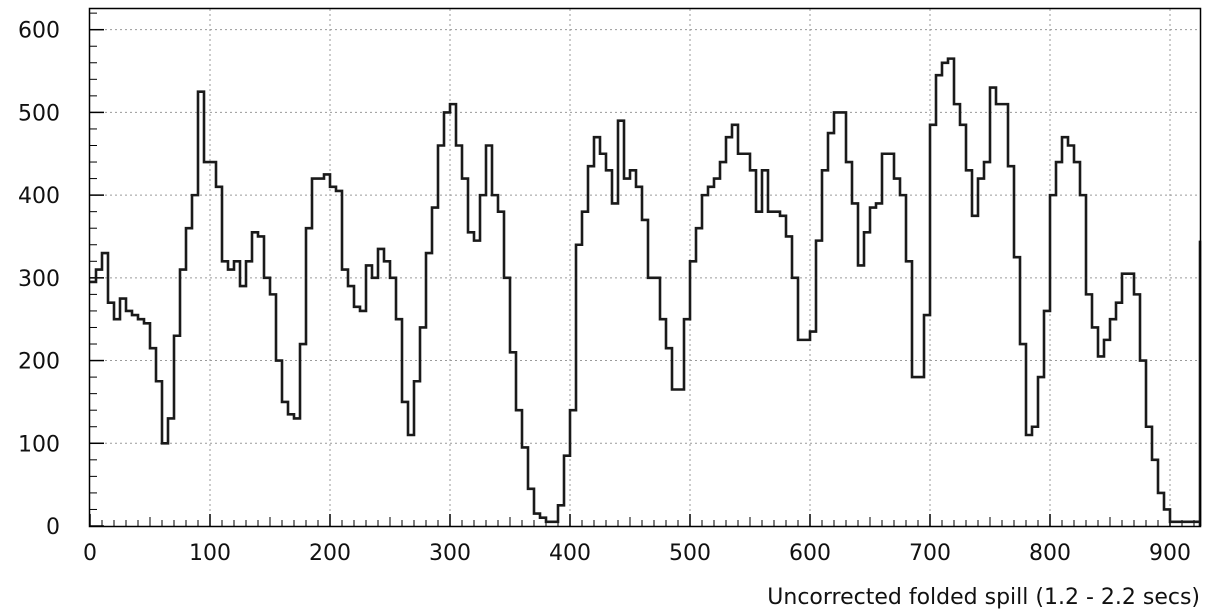 The width and height of the screenshot is (1209, 615). I want to click on x-tick-label: 600, so click(810, 553).